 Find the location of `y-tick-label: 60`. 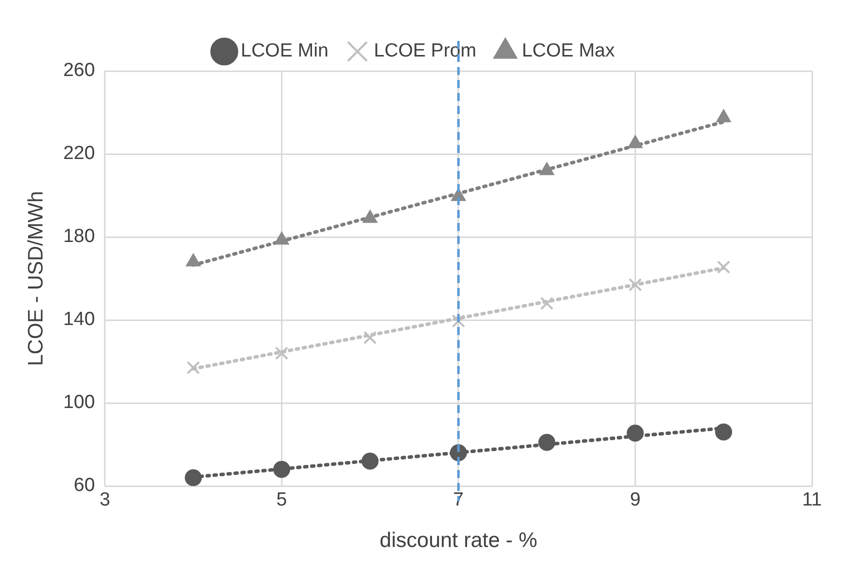

y-tick-label: 60 is located at coordinates (84, 485).